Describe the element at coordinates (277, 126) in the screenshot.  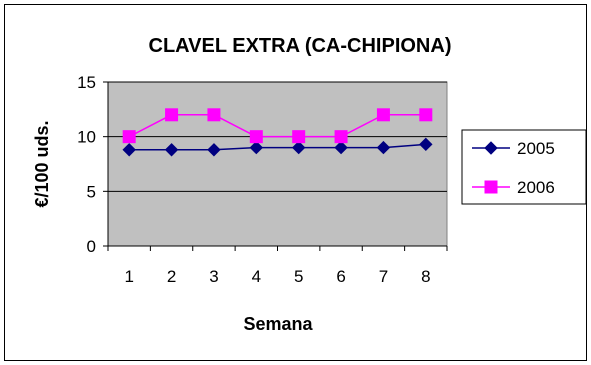
I see `series-line-2006` at that location.